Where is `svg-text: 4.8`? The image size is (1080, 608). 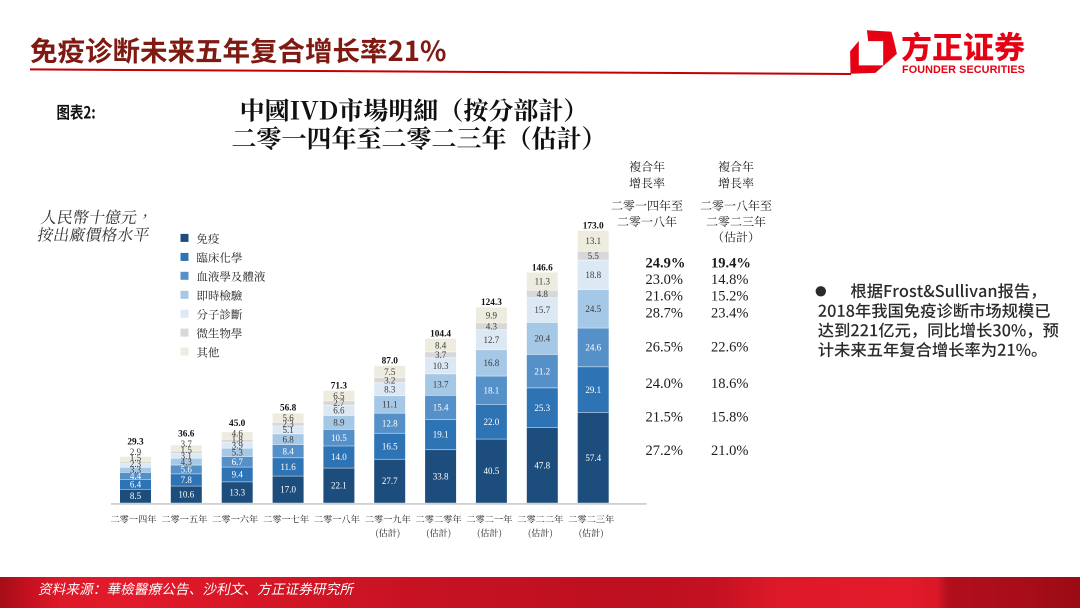
svg-text: 4.8 is located at coordinates (543, 294).